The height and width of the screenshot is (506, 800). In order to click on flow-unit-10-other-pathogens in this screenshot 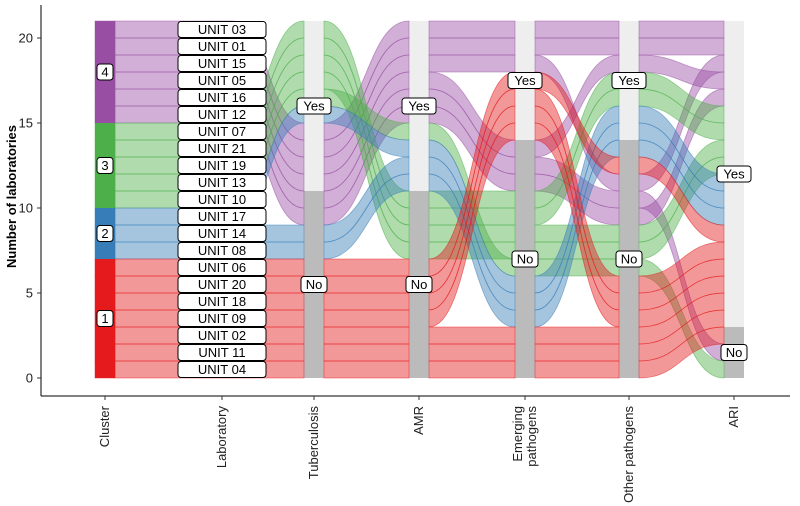, I will do `click(681, 318)`.